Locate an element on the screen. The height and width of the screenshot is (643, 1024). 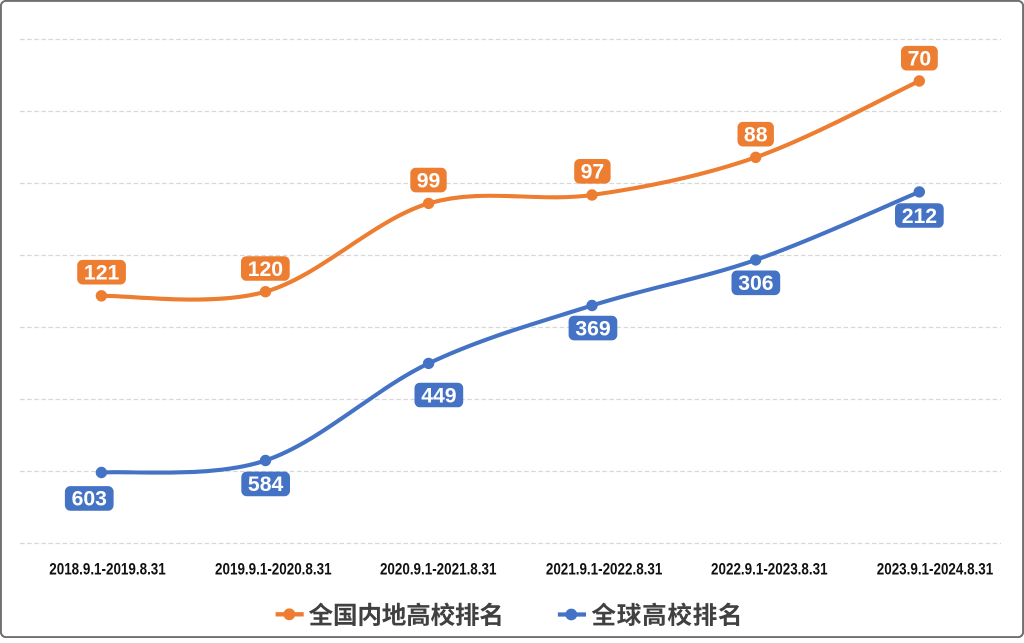
svg-text: 2021.9.1-2022.8.31 is located at coordinates (604, 570).